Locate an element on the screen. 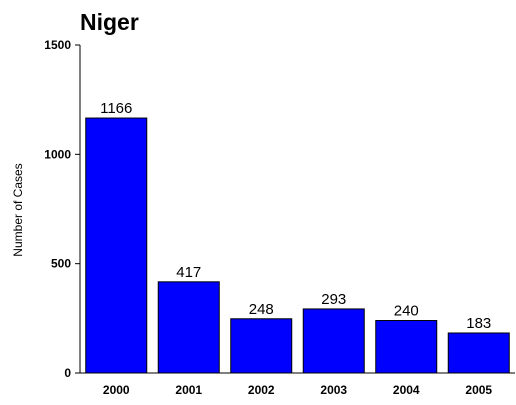 The image size is (516, 405). data-label-2005: 183 is located at coordinates (478, 323).